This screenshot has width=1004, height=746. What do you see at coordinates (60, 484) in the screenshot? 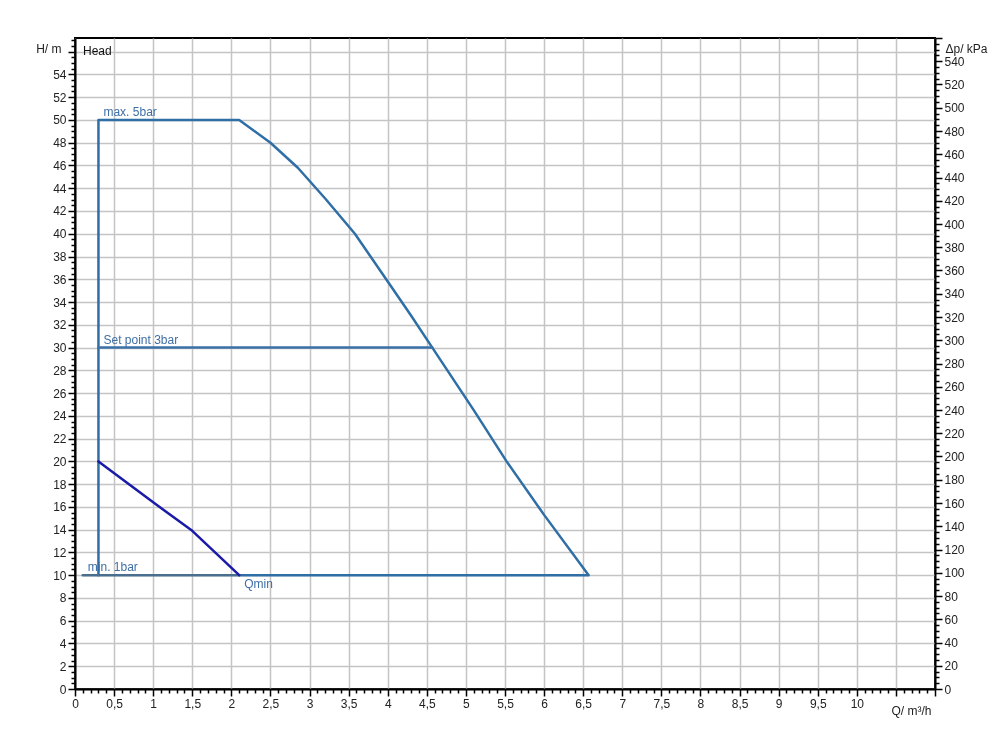
I see `y-tick-label: 18` at bounding box center [60, 484].